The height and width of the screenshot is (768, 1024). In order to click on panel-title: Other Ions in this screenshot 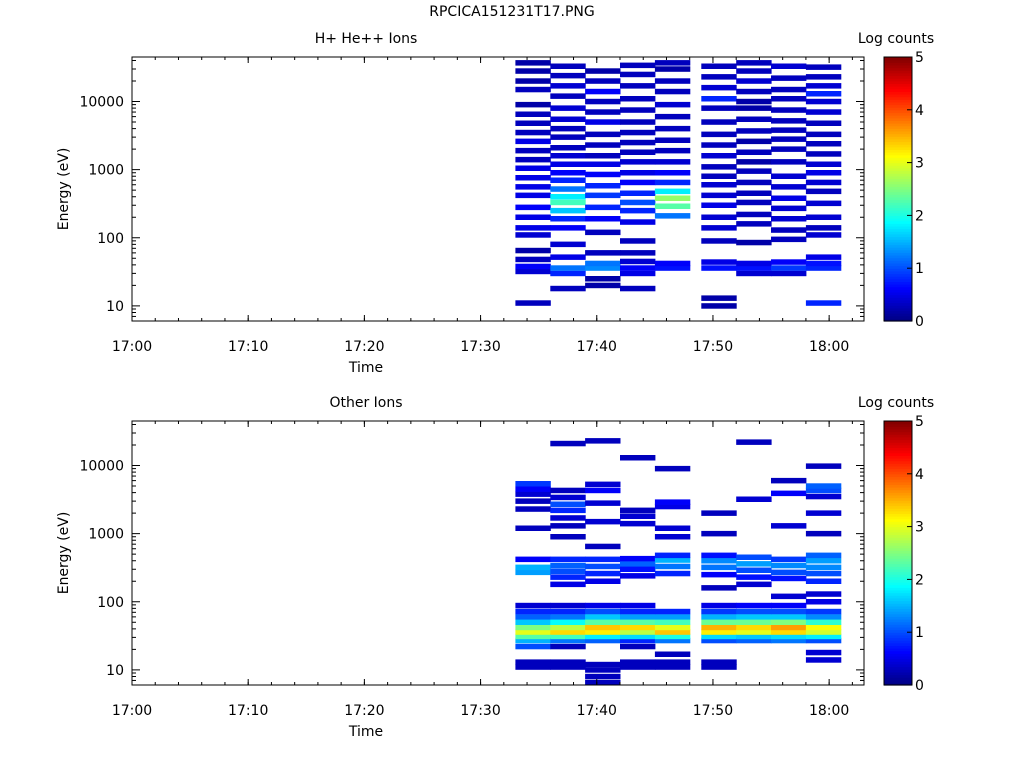, I will do `click(365, 403)`.